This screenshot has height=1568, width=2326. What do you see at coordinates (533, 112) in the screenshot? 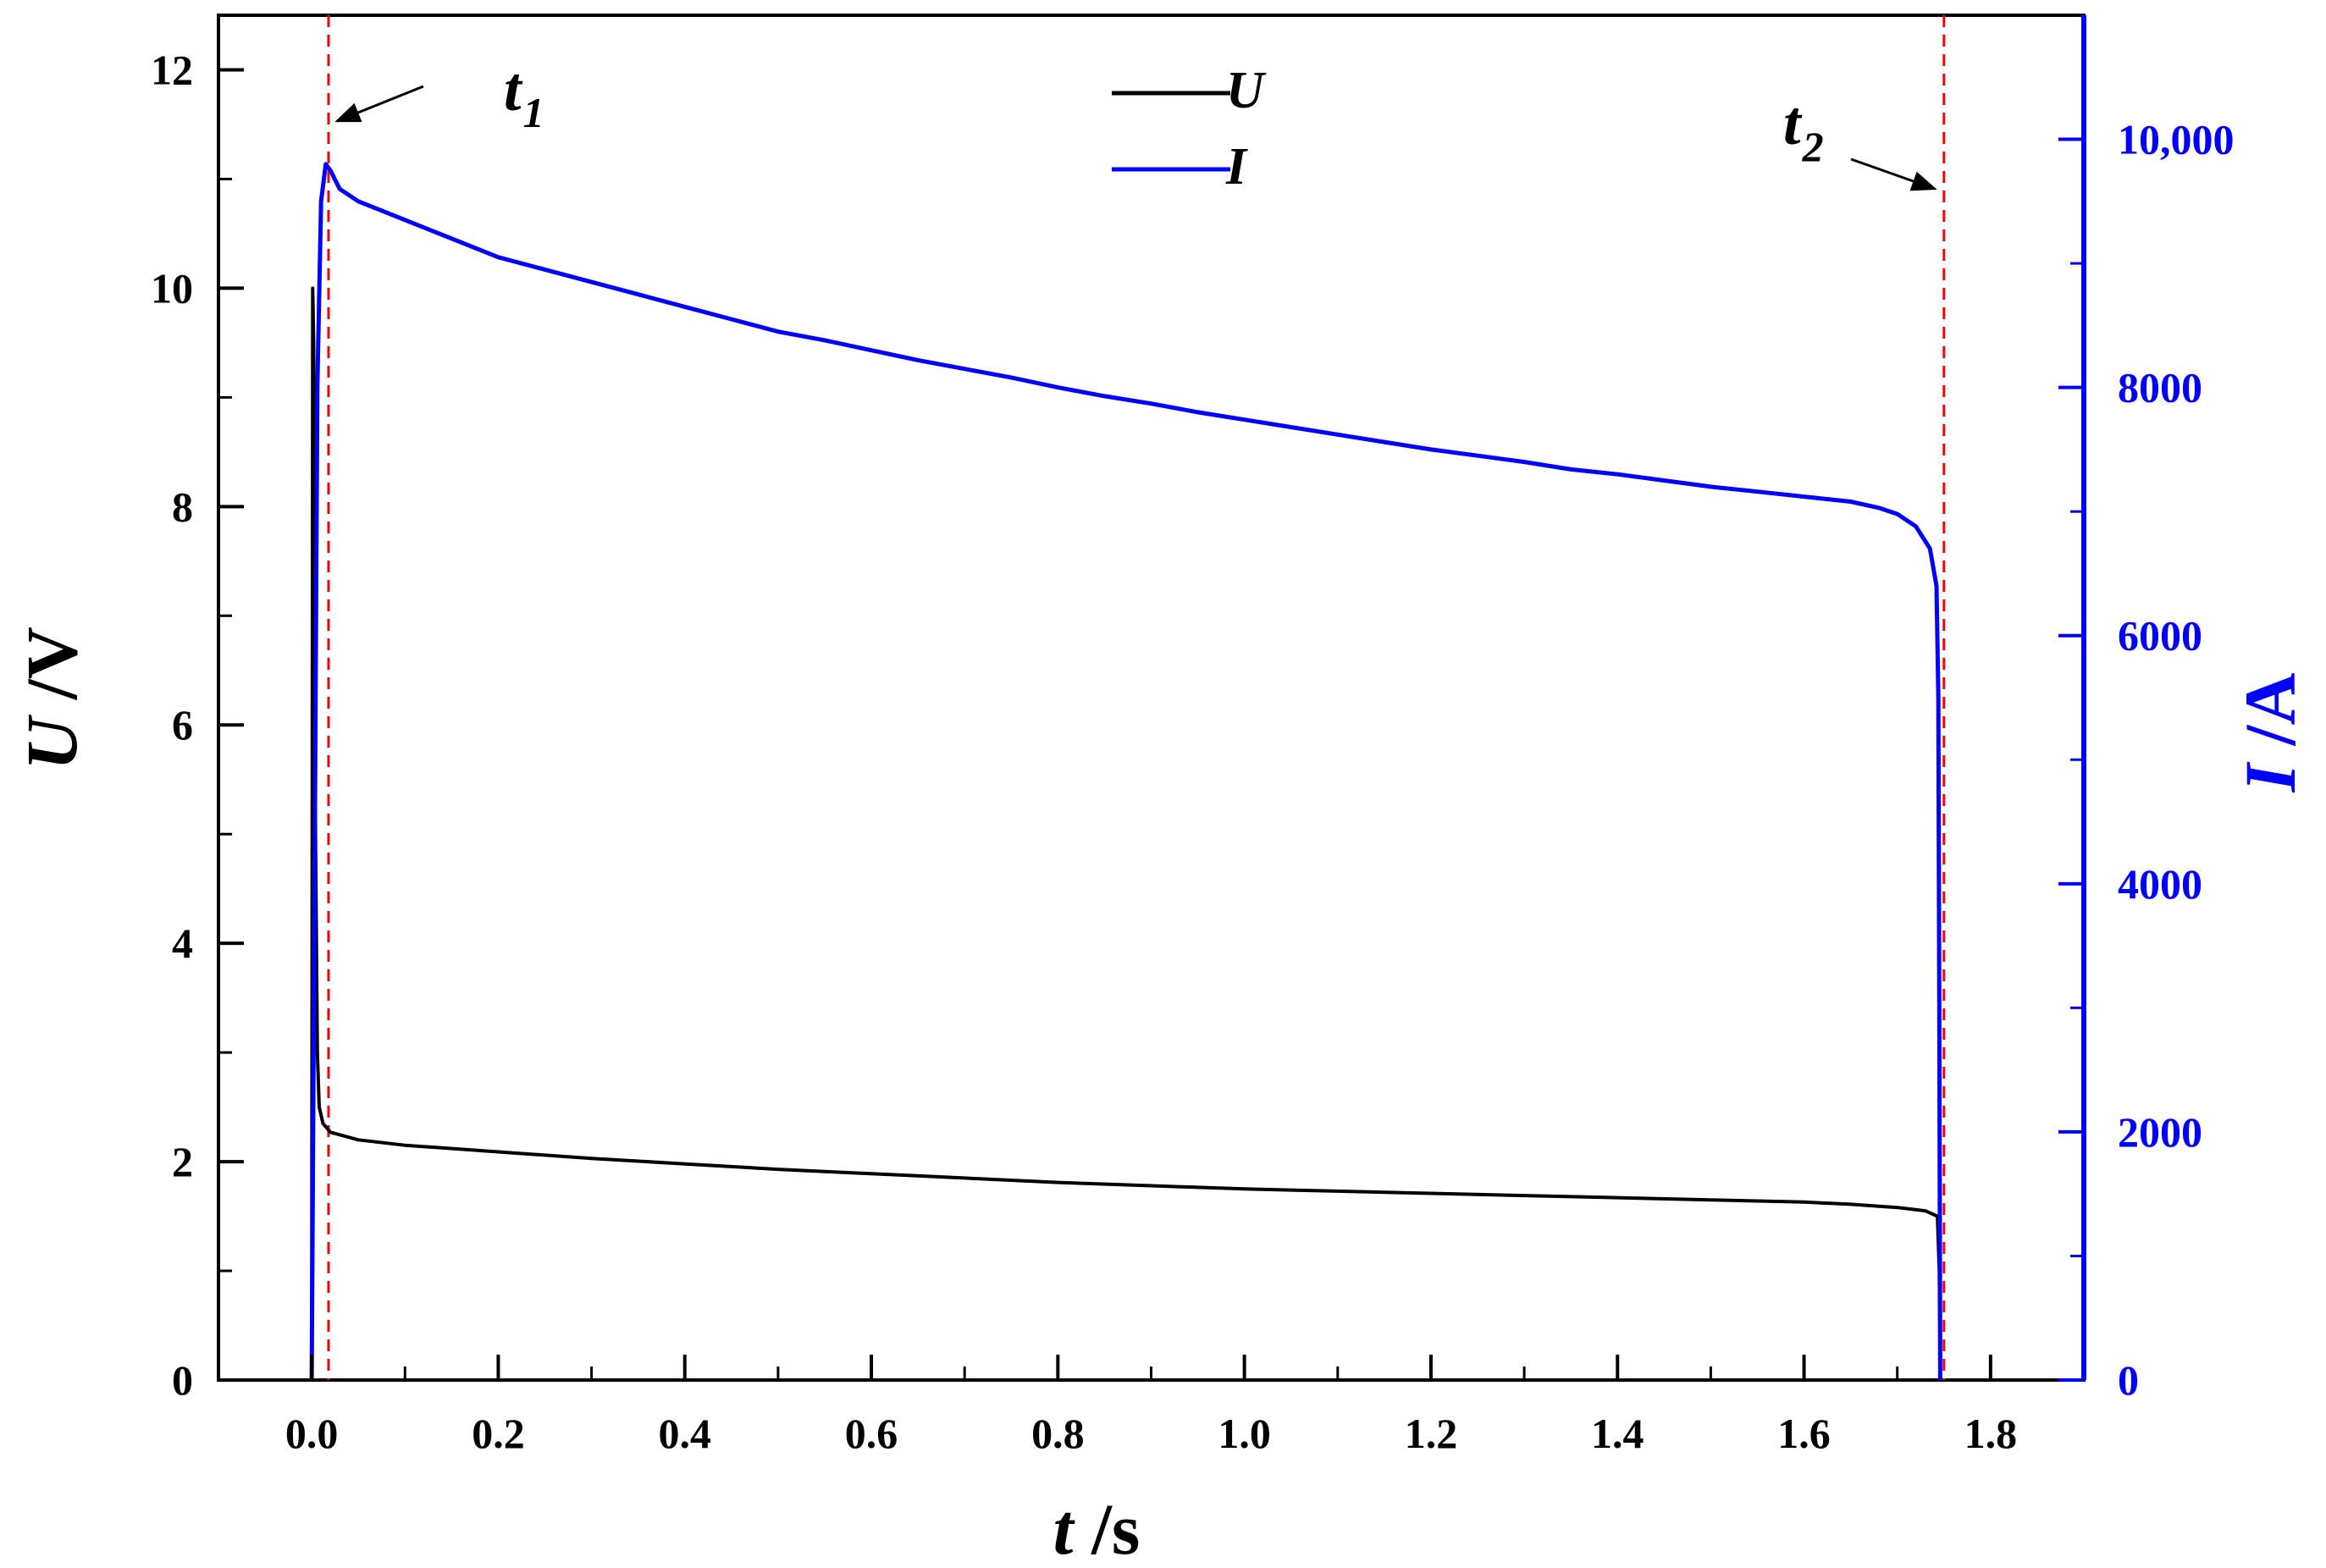
I see `t1-subscript: 1` at bounding box center [533, 112].